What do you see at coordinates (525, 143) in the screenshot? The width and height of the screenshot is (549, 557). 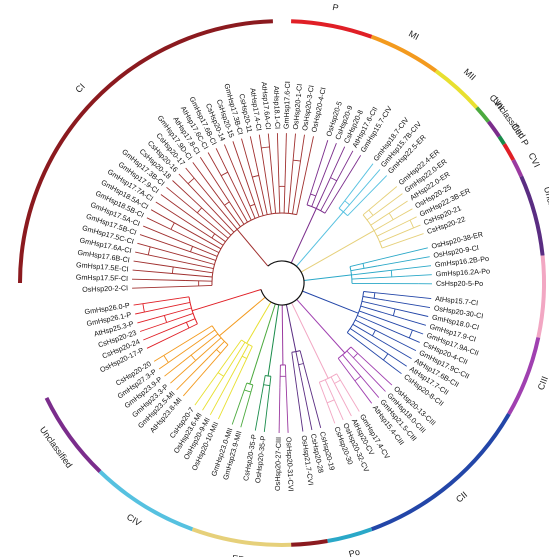 I see `ring-label: P` at bounding box center [525, 143].